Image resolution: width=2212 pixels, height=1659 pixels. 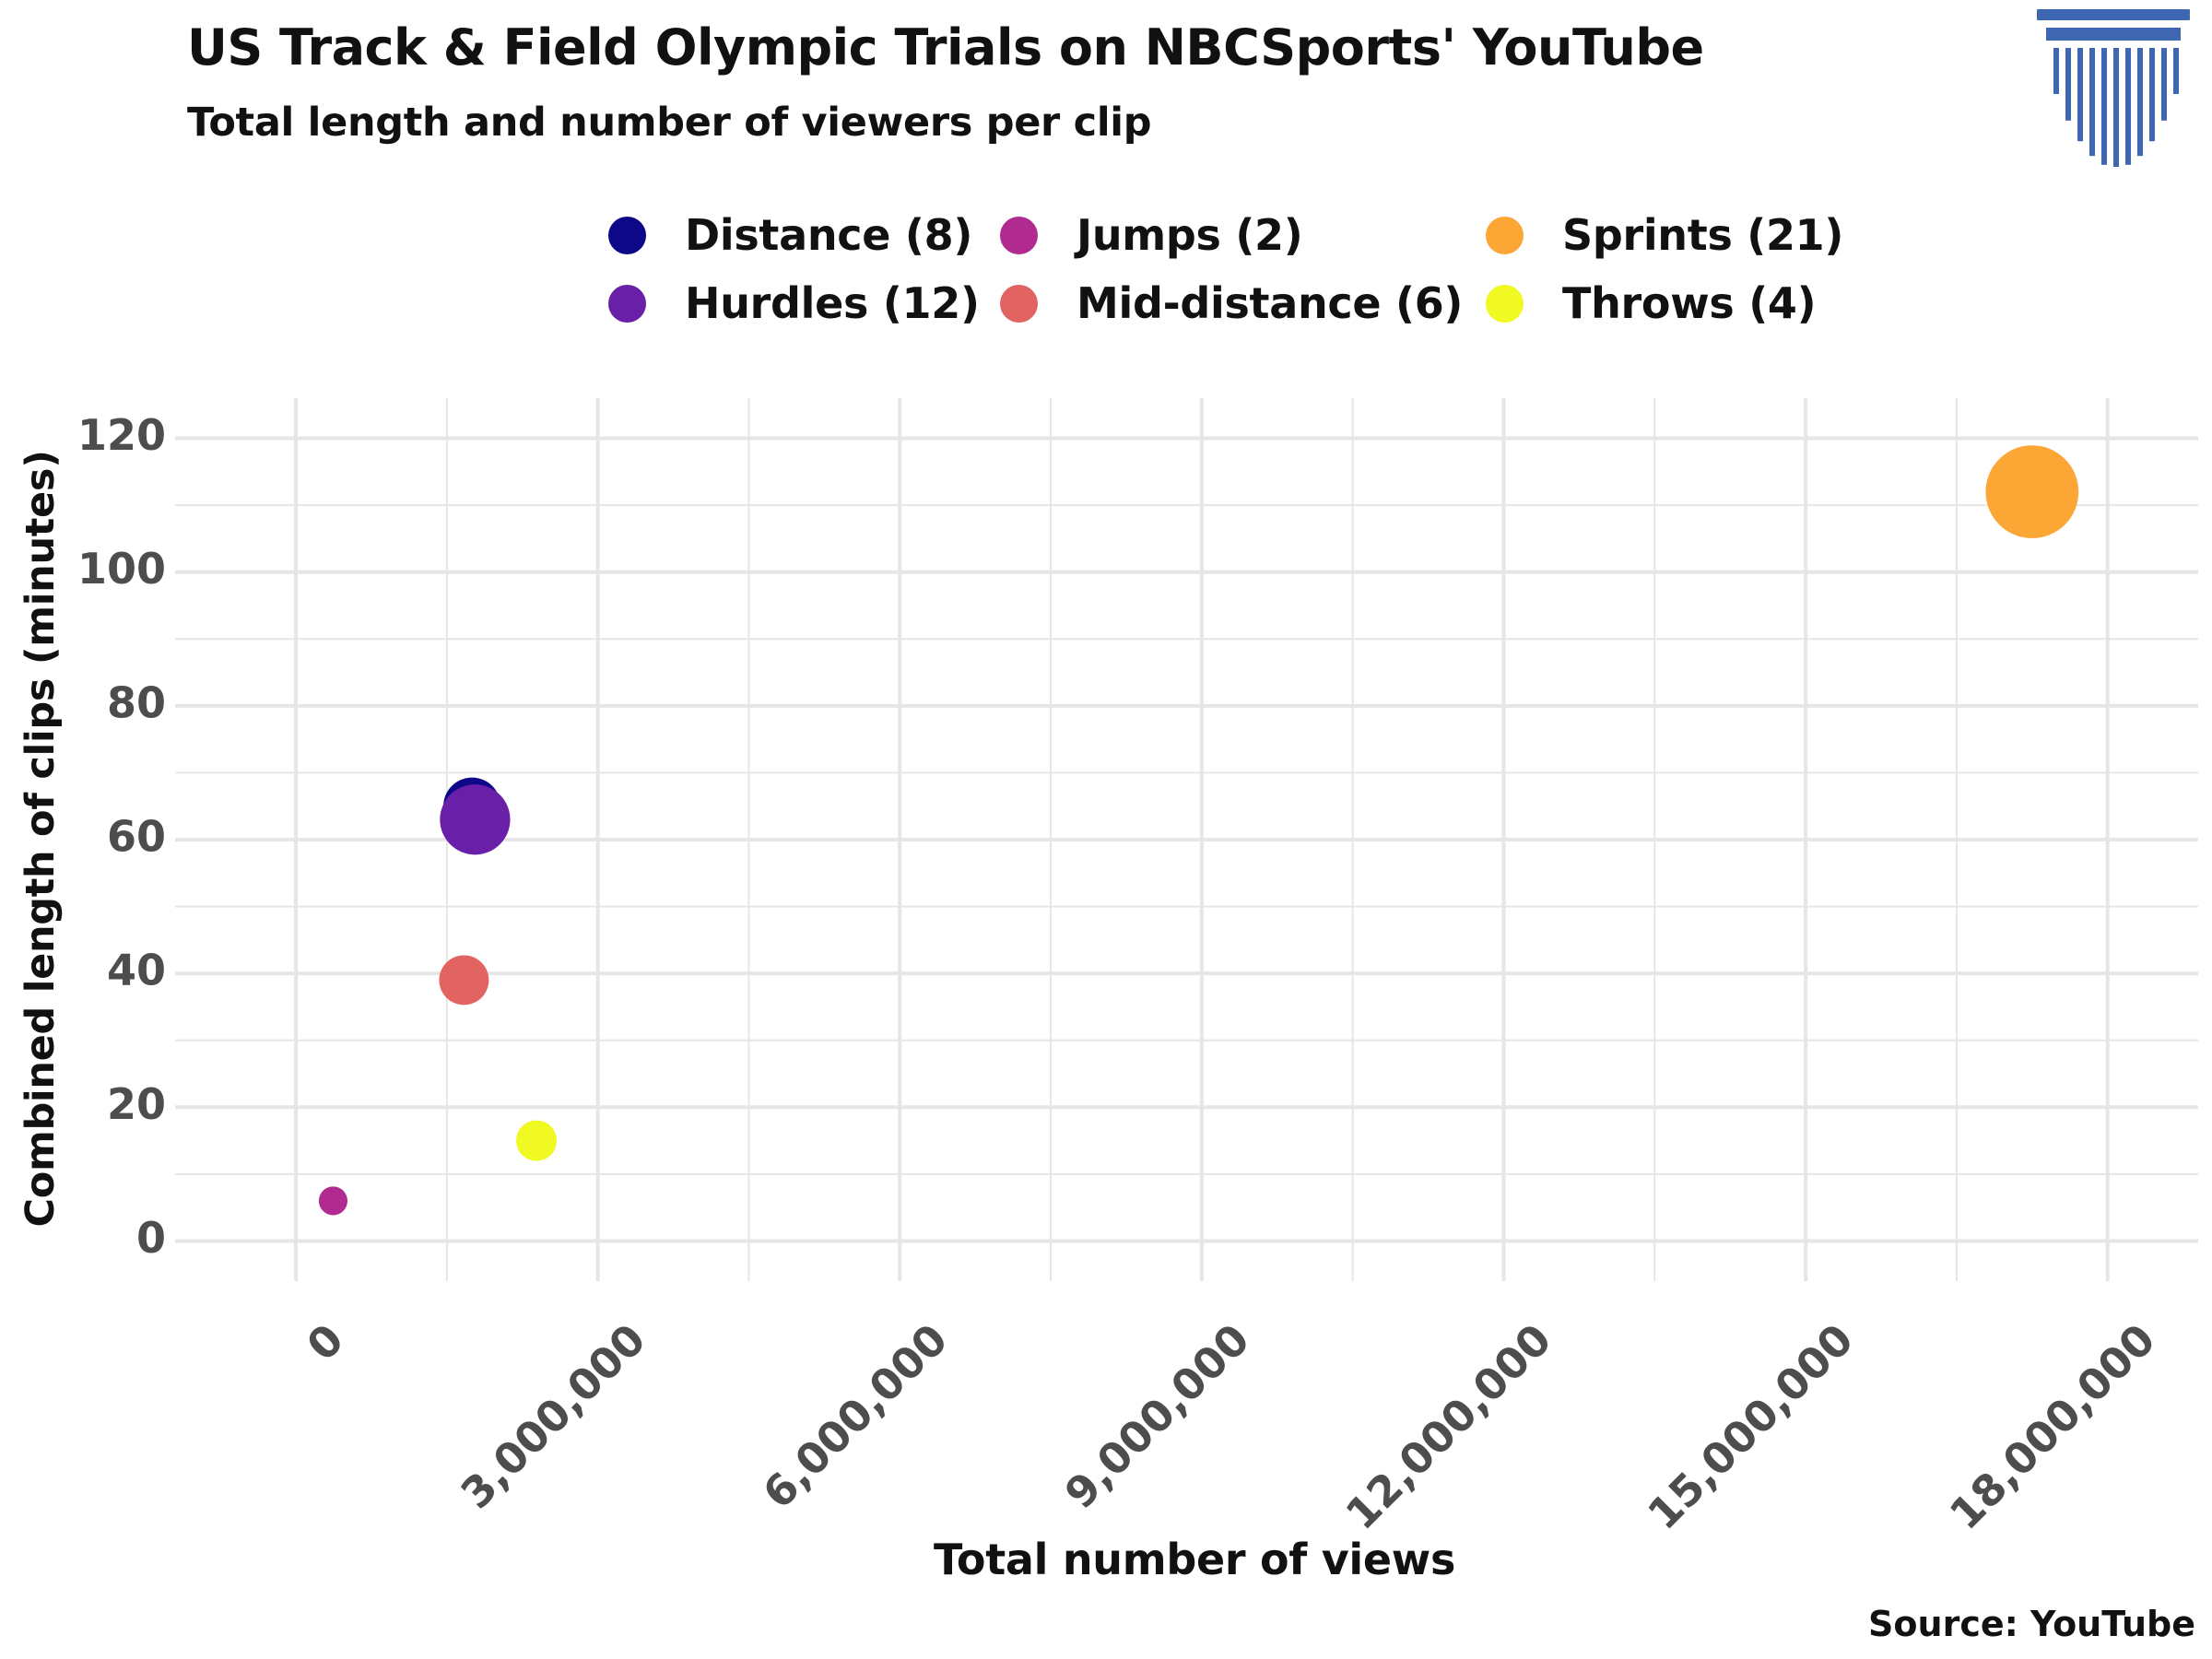 What do you see at coordinates (1703, 235) in the screenshot?
I see `legend-label: Sprints (21)` at bounding box center [1703, 235].